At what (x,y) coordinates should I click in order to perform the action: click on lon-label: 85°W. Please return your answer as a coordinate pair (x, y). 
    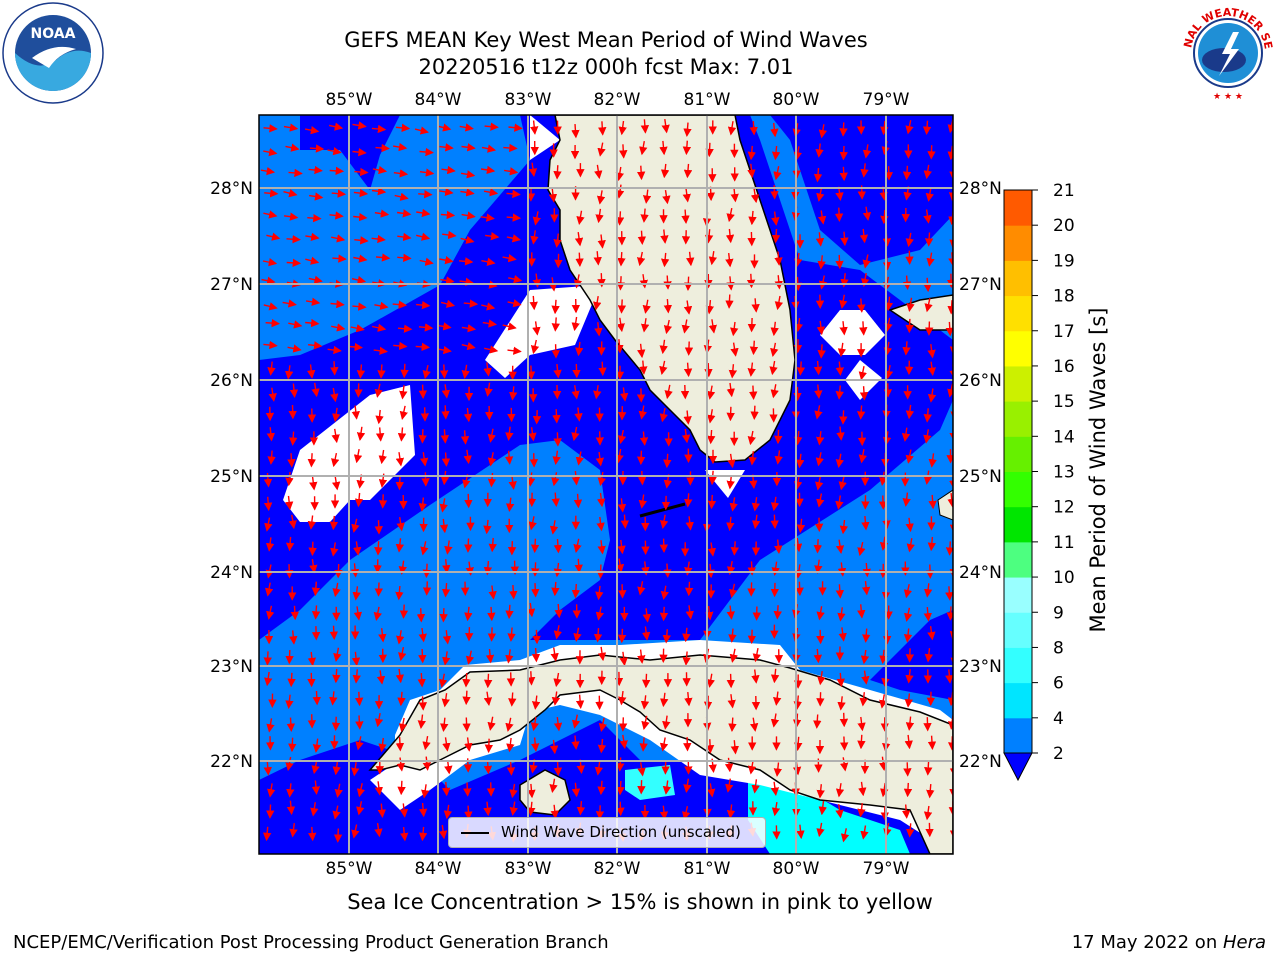
    Looking at the image, I should click on (349, 100).